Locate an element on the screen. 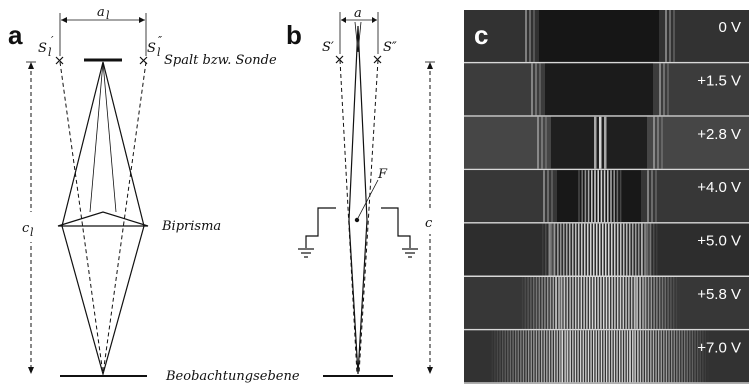 Image resolution: width=749 pixels, height=387 pixels. dimension-a-l: a l is located at coordinates (103, 30).